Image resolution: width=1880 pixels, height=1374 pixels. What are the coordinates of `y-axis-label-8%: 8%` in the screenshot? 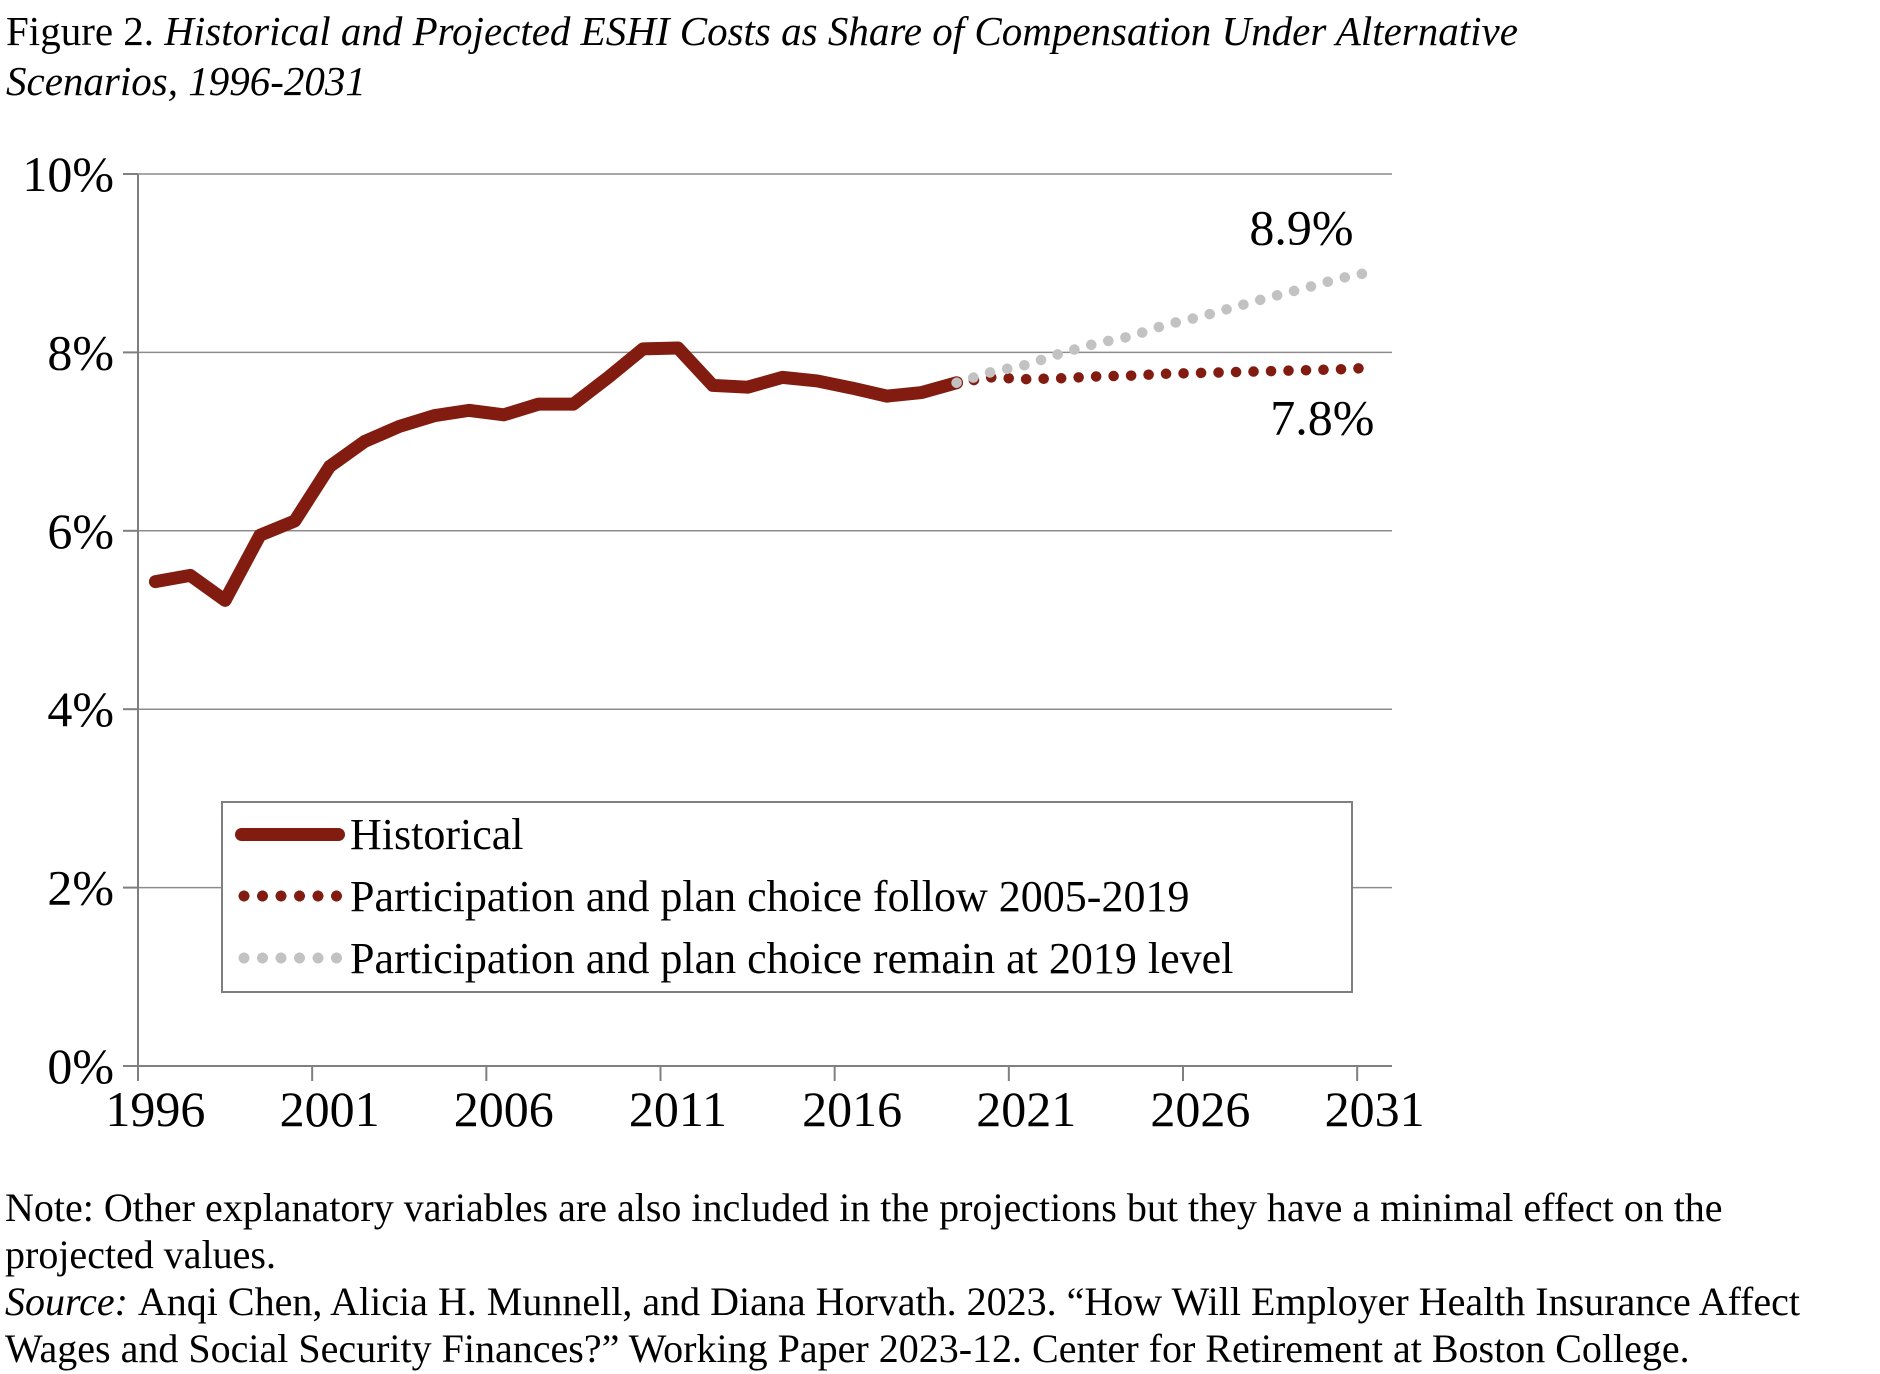 It's located at (80, 352).